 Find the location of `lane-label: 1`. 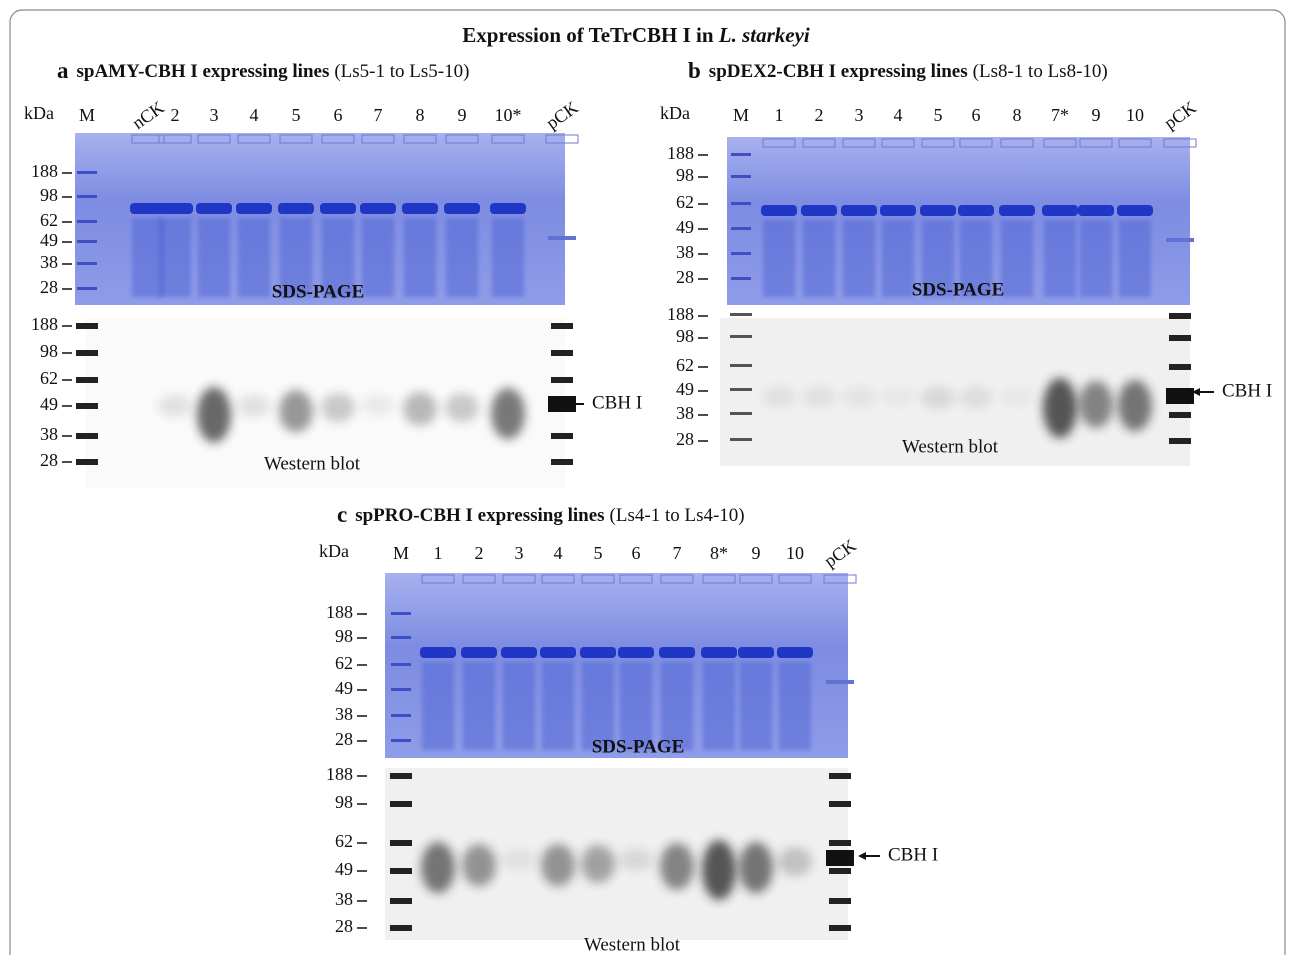

lane-label: 1 is located at coordinates (779, 115).